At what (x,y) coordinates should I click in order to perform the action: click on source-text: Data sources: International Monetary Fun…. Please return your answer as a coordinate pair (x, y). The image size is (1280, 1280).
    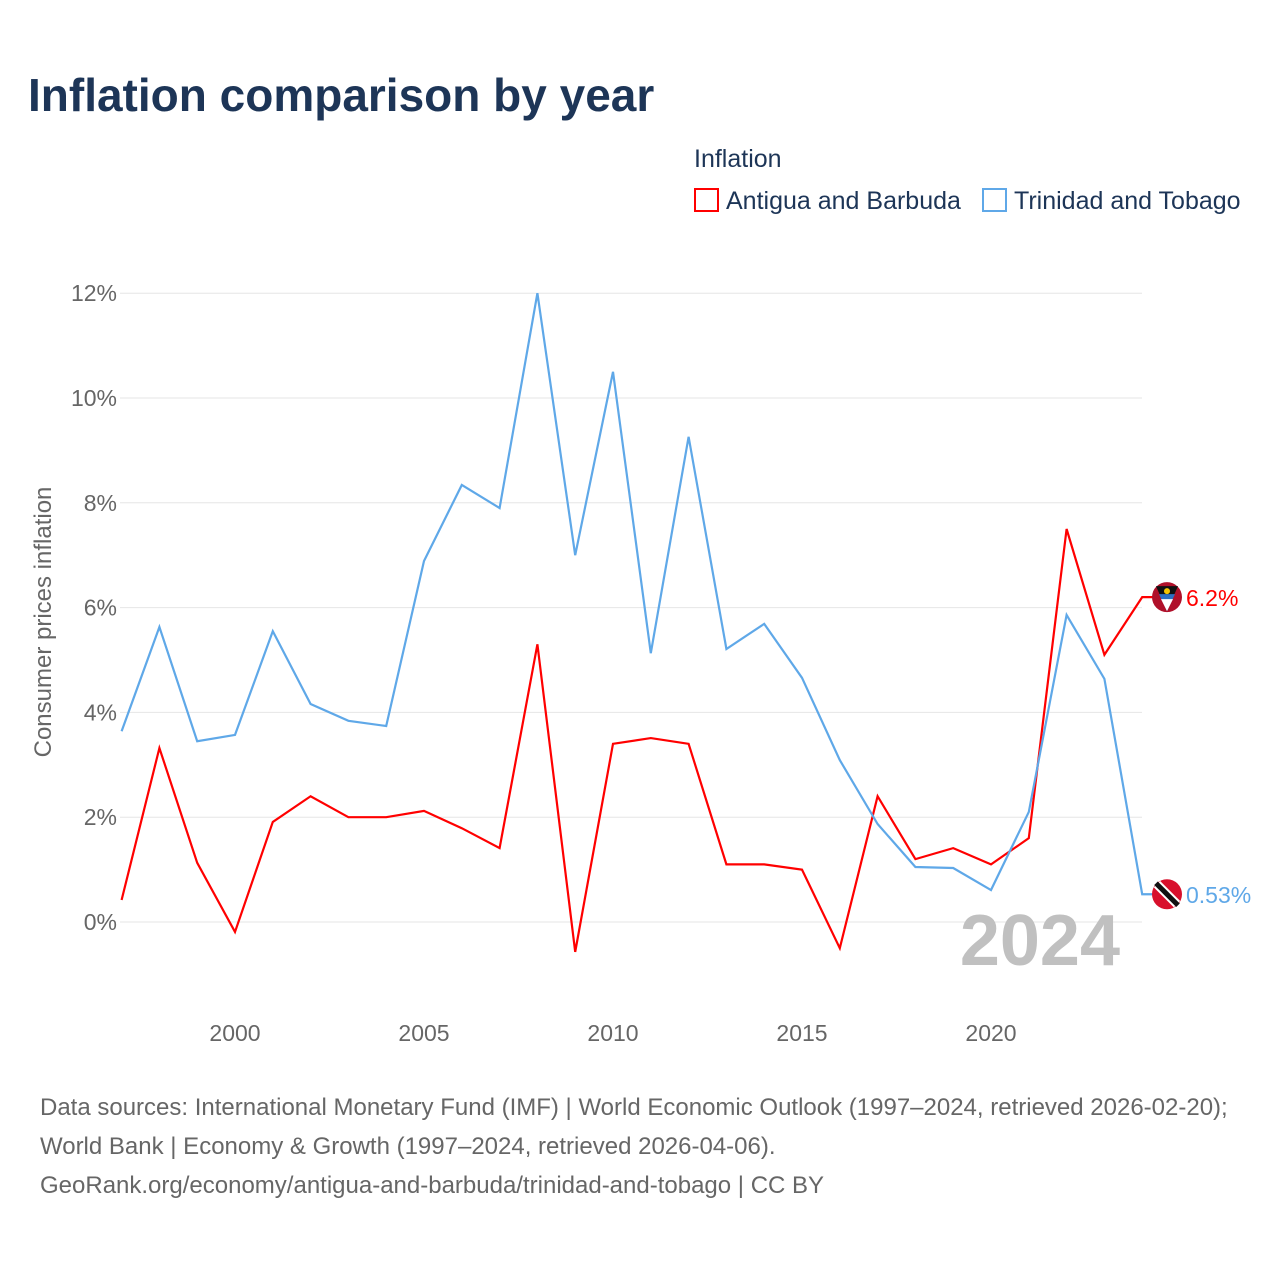
    Looking at the image, I should click on (634, 1127).